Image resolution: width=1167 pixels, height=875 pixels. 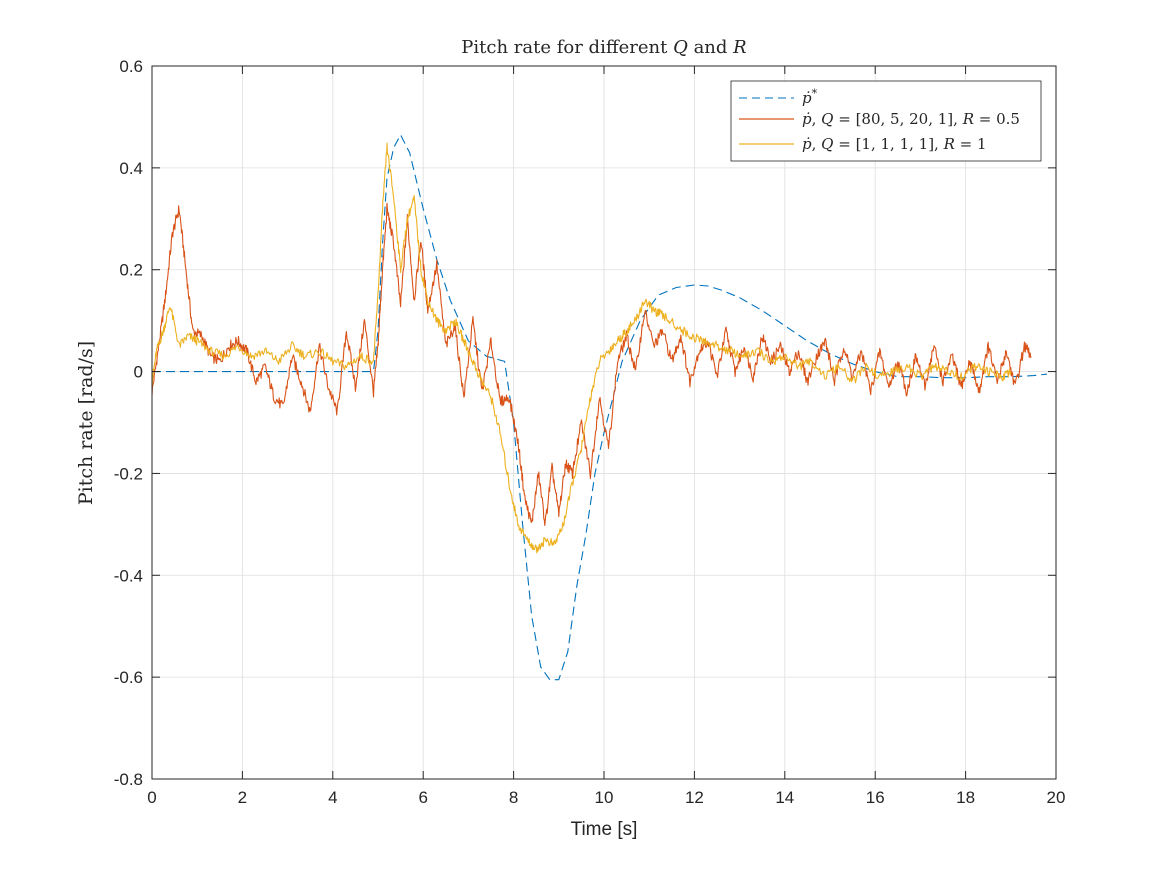 What do you see at coordinates (694, 797) in the screenshot?
I see `x-tick-label: 12` at bounding box center [694, 797].